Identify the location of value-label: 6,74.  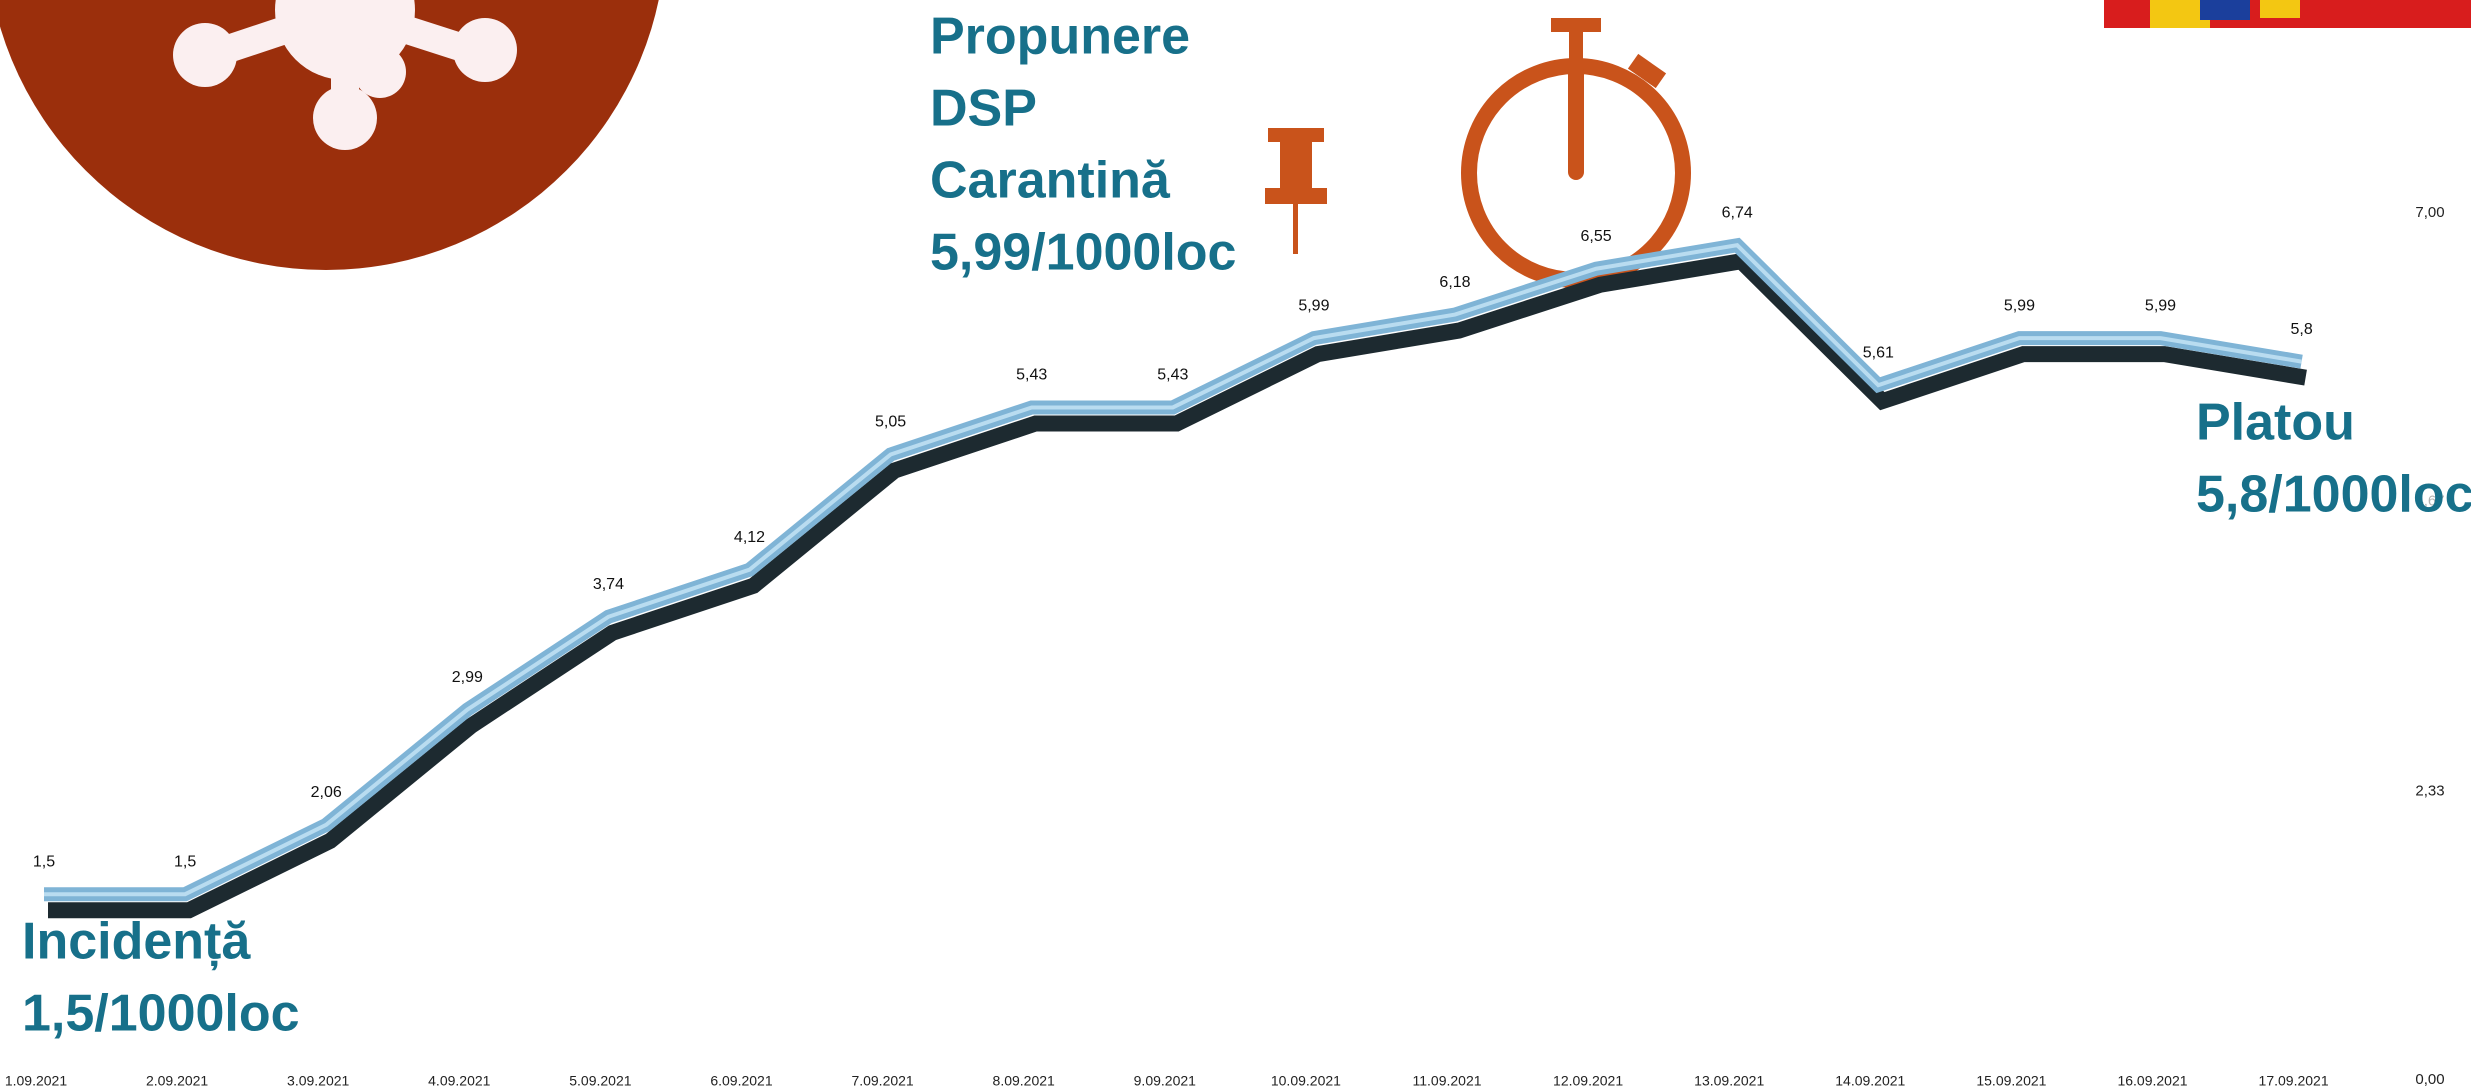
(1737, 212).